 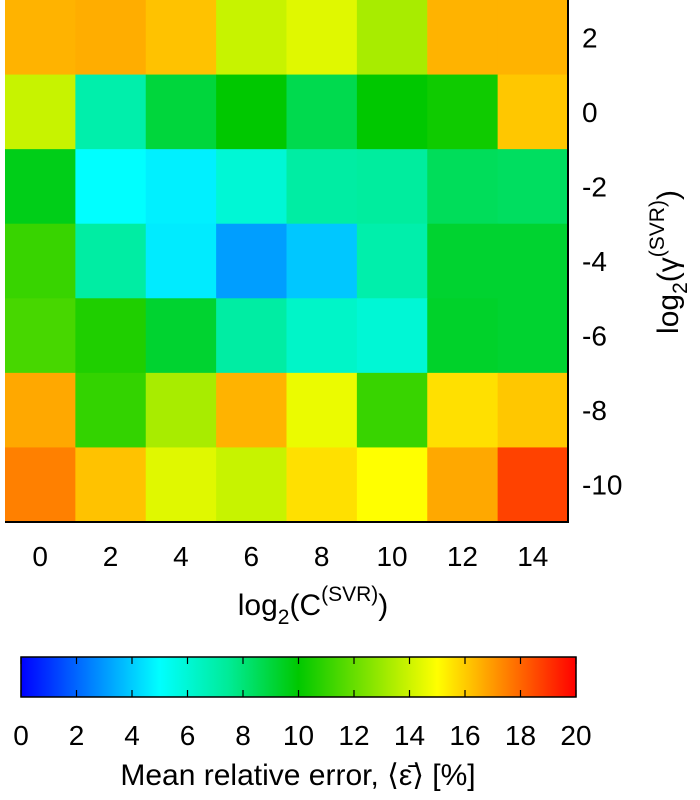 I want to click on colorbar-tick-label: 0, so click(x=21, y=735).